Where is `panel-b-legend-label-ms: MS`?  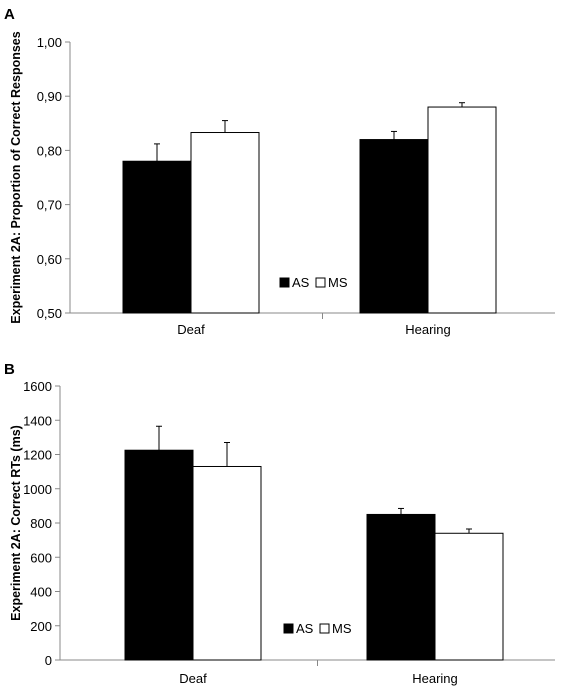
panel-b-legend-label-ms: MS is located at coordinates (342, 628).